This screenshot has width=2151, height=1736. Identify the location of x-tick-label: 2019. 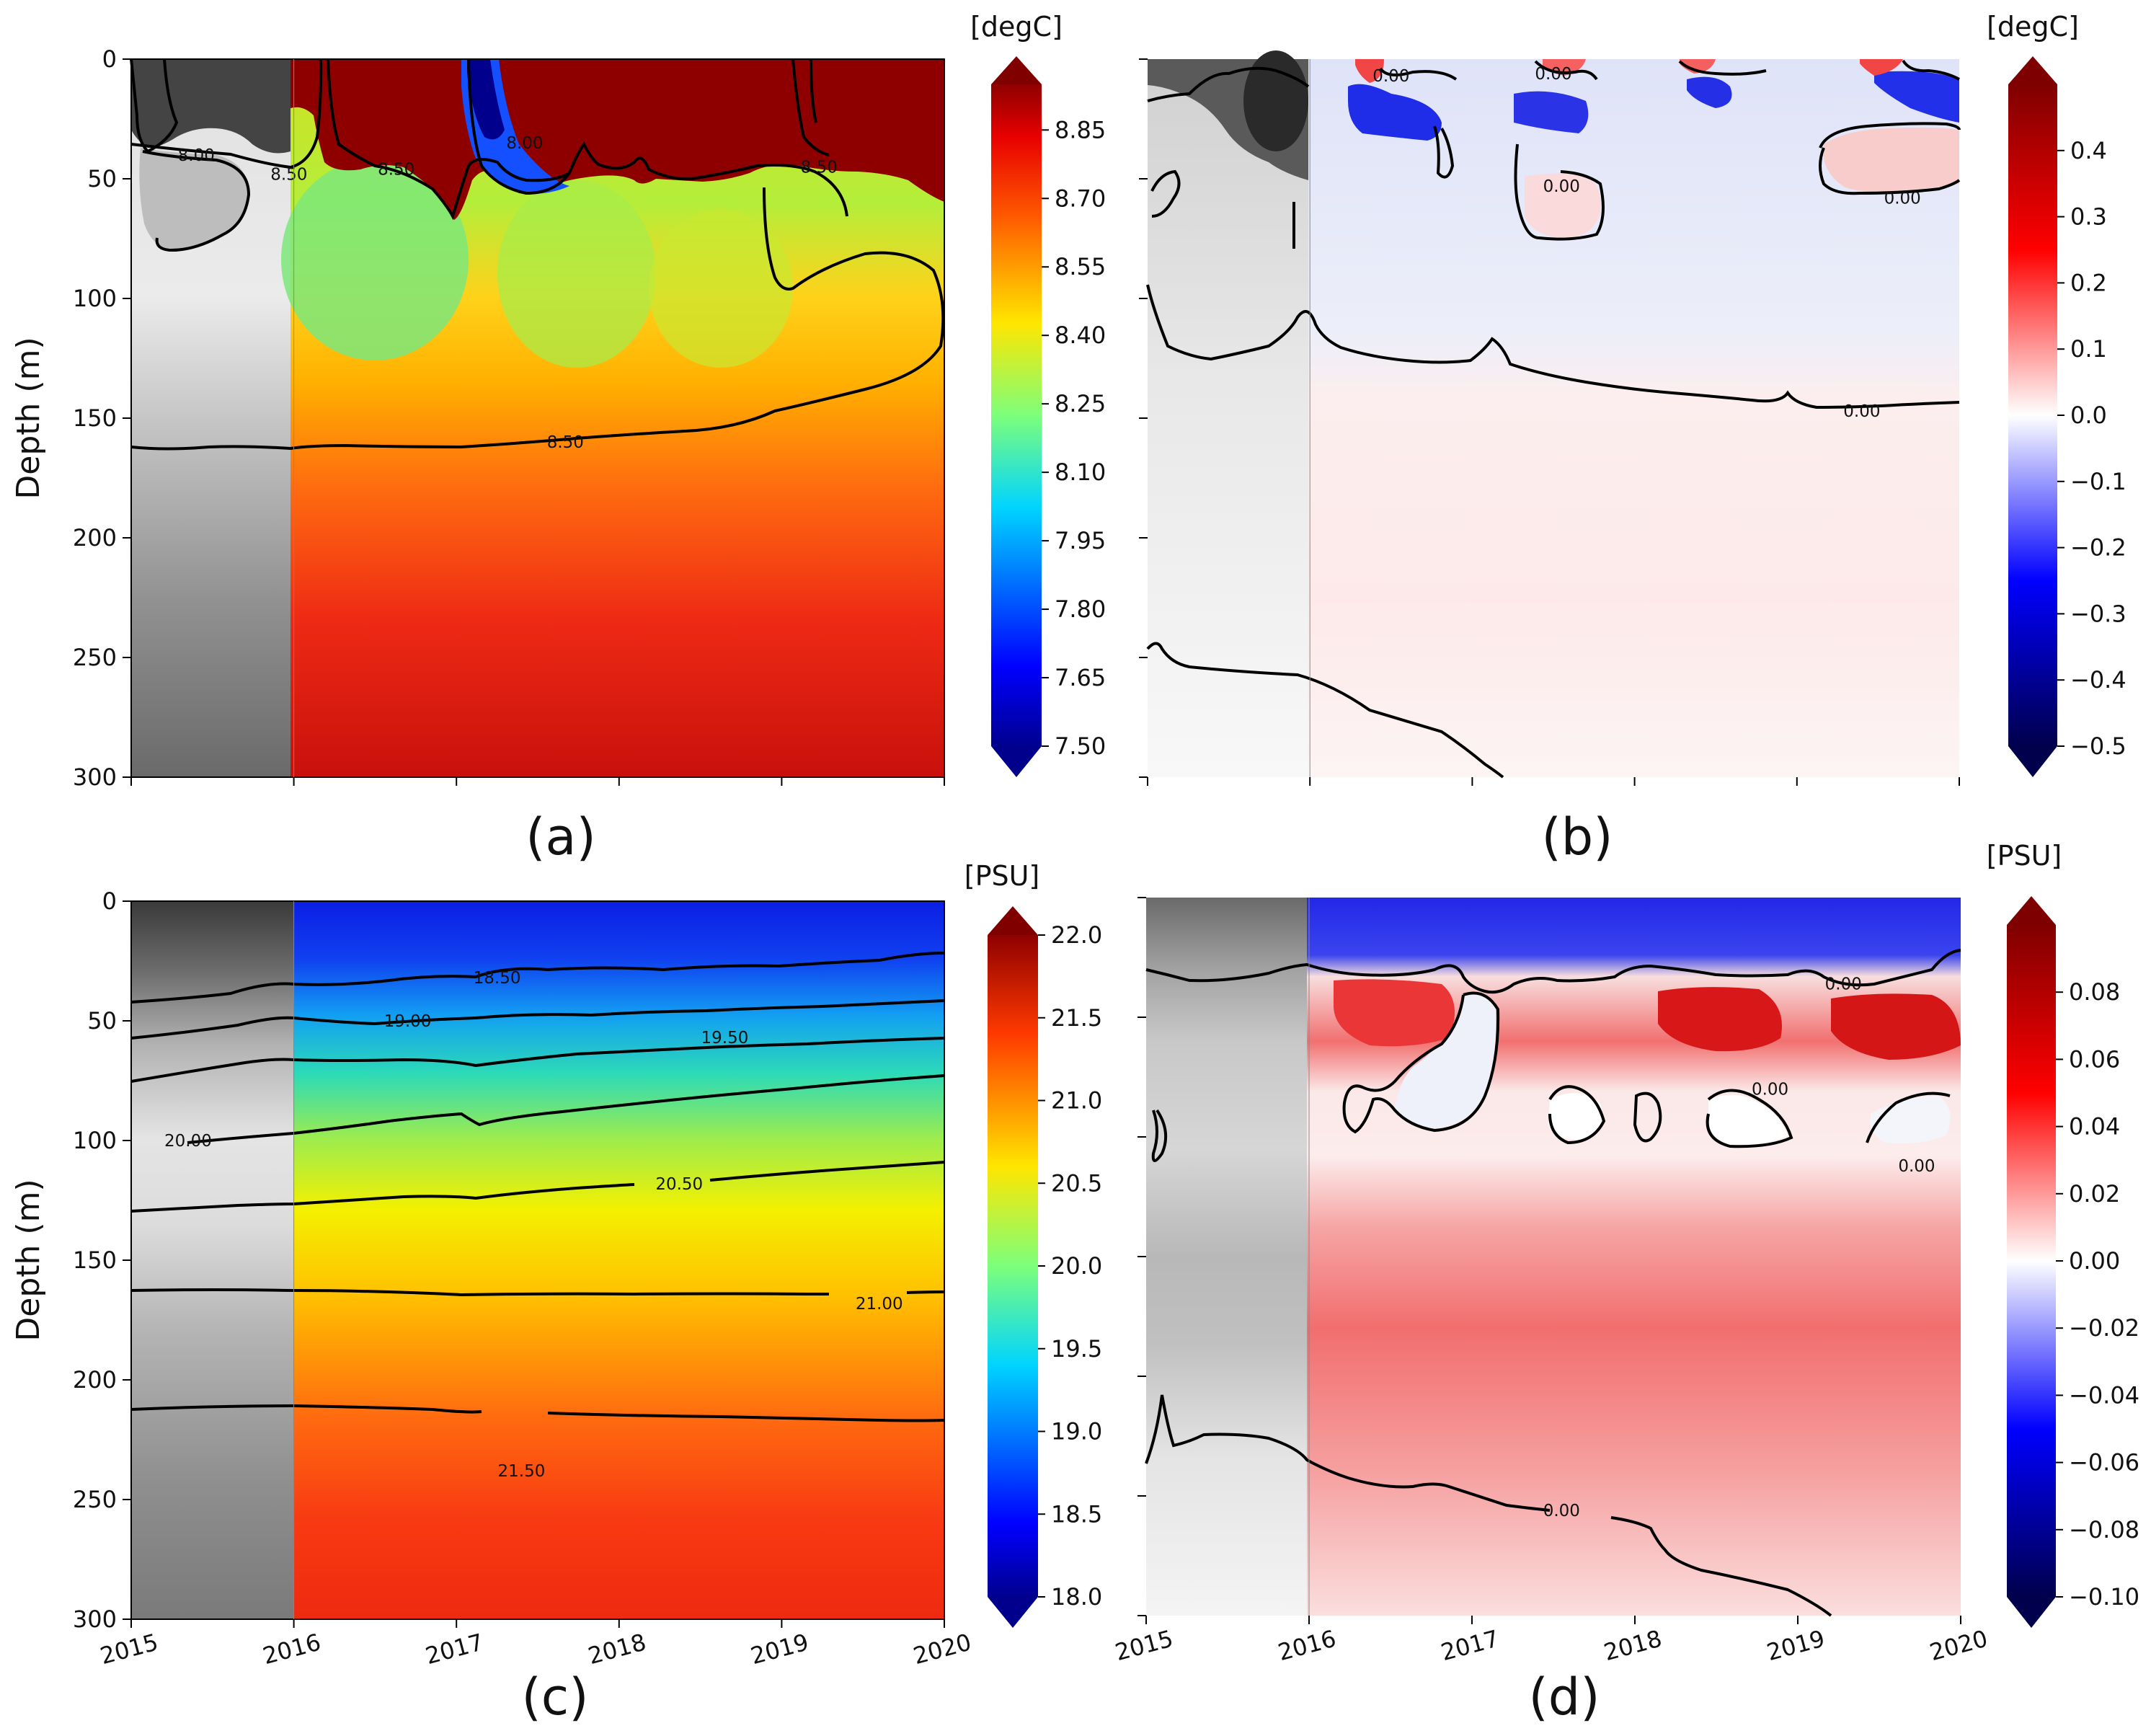
(1795, 1645).